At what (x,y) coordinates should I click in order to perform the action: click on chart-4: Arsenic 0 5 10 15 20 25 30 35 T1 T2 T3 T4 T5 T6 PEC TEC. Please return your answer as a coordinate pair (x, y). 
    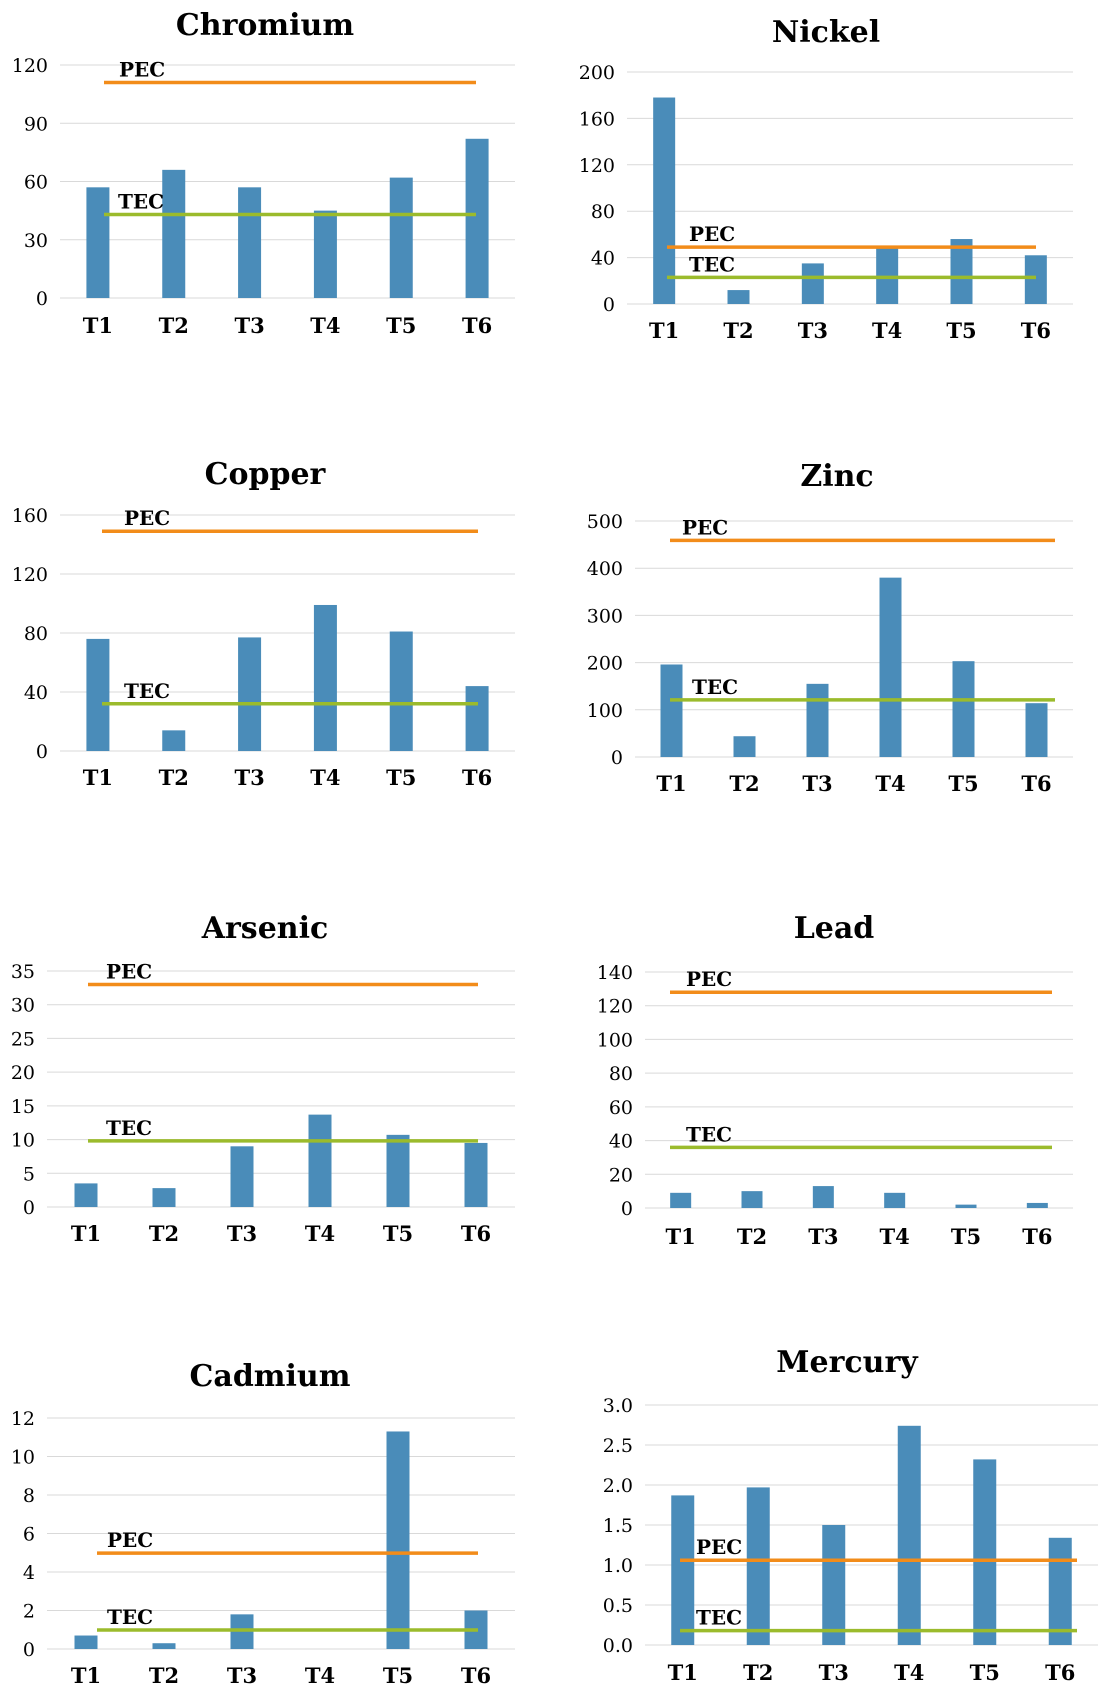
    Looking at the image, I should click on (263, 1078).